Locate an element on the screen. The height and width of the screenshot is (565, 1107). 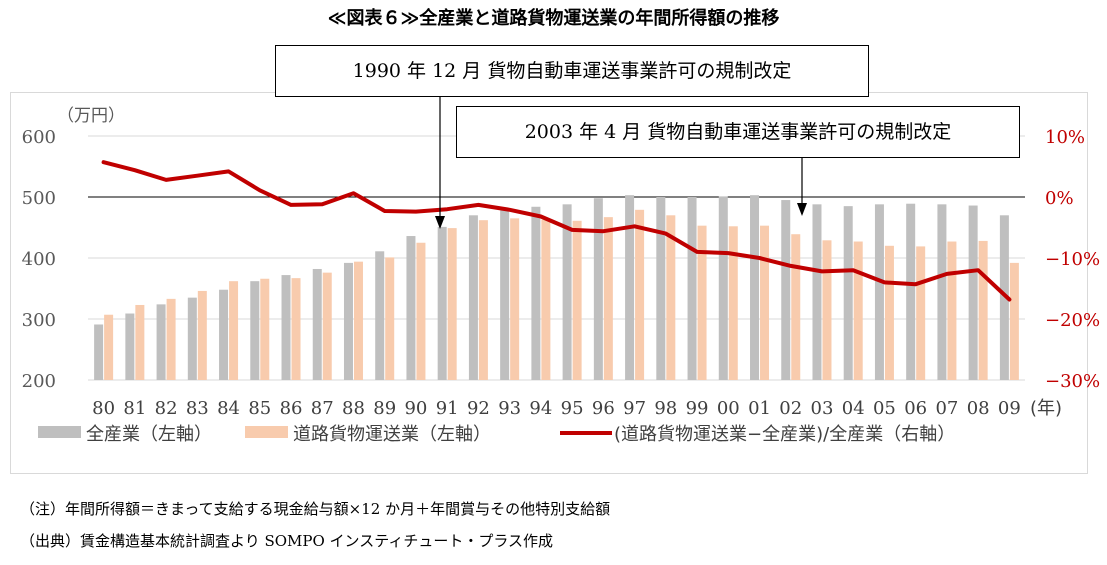
x-tick-label: 05 is located at coordinates (884, 408).